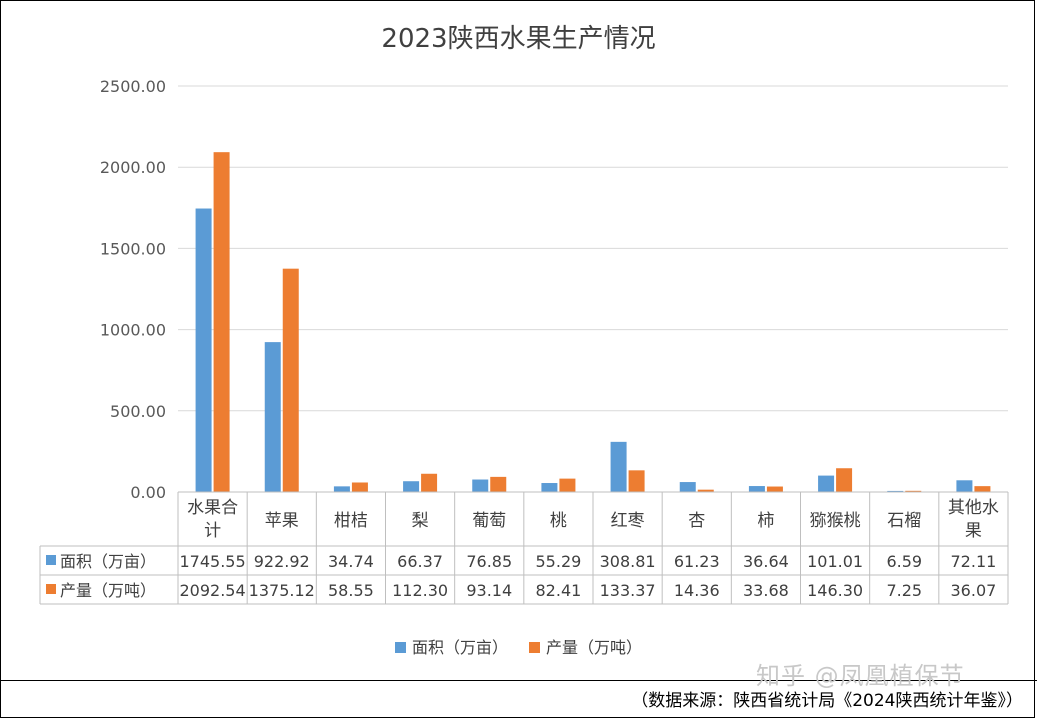  Describe the element at coordinates (628, 521) in the screenshot. I see `category-label: 红枣` at that location.